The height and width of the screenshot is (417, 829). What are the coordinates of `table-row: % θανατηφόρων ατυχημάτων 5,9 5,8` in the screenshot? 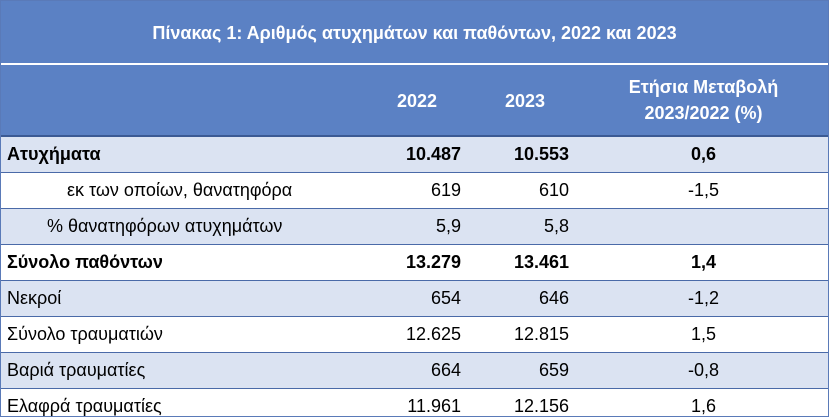 It's located at (414, 226).